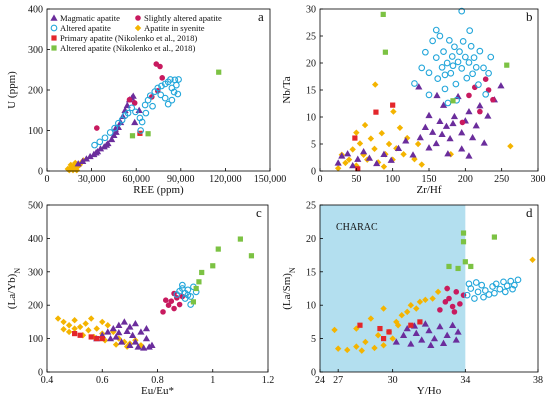 The height and width of the screenshot is (400, 550). I want to click on x-tick-label: 150, so click(429, 179).